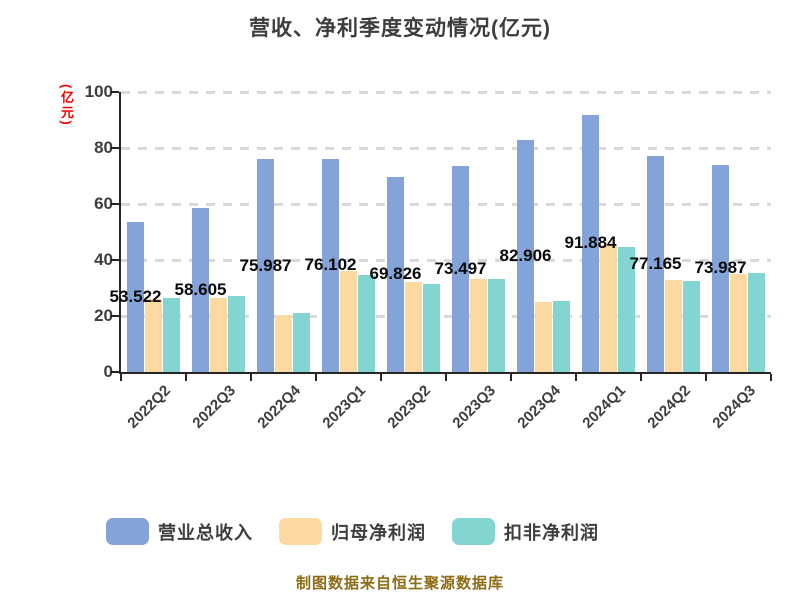 This screenshot has height=600, width=800. What do you see at coordinates (673, 325) in the screenshot?
I see `bar-net-profit-2024Q2` at bounding box center [673, 325].